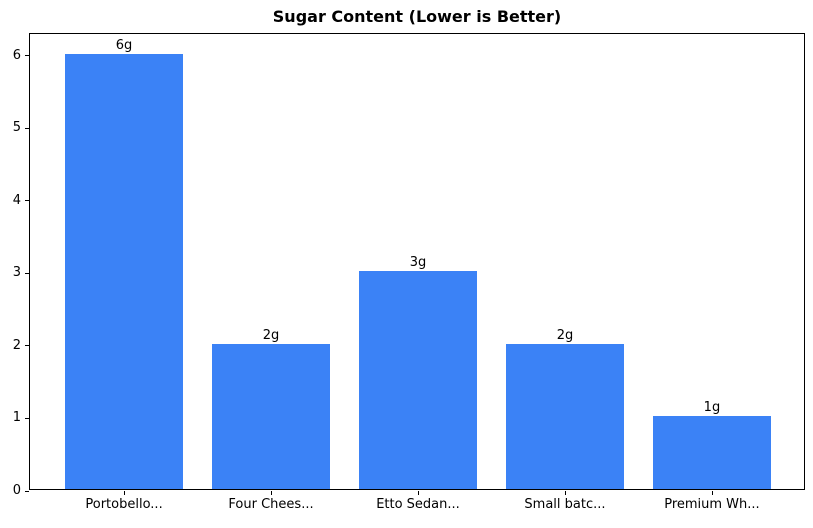 Image resolution: width=813 pixels, height=528 pixels. I want to click on bar-value-label: 6g, so click(124, 45).